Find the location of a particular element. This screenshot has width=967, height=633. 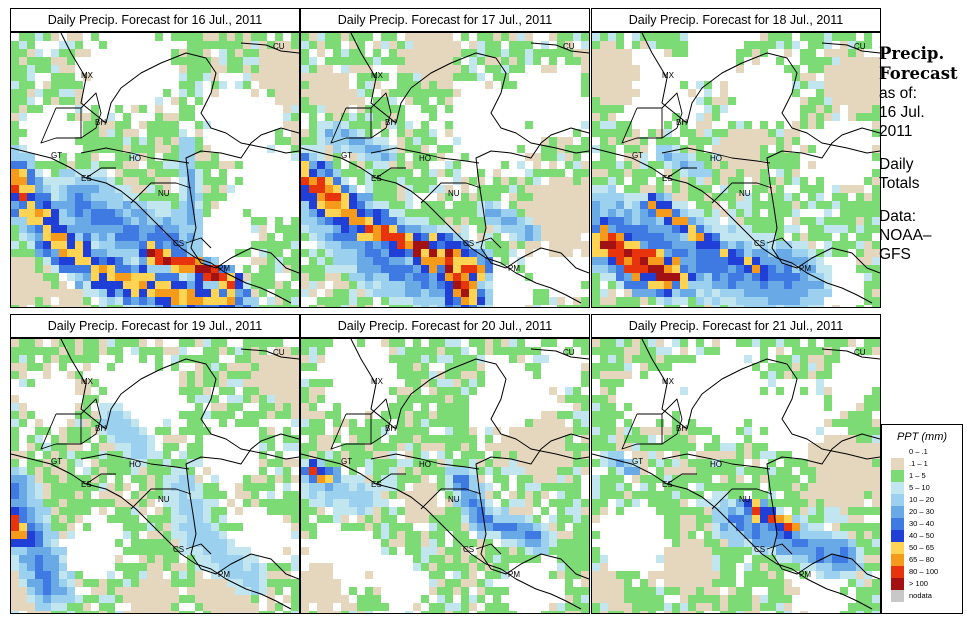

legend-label: 30 – 40 is located at coordinates (922, 523).